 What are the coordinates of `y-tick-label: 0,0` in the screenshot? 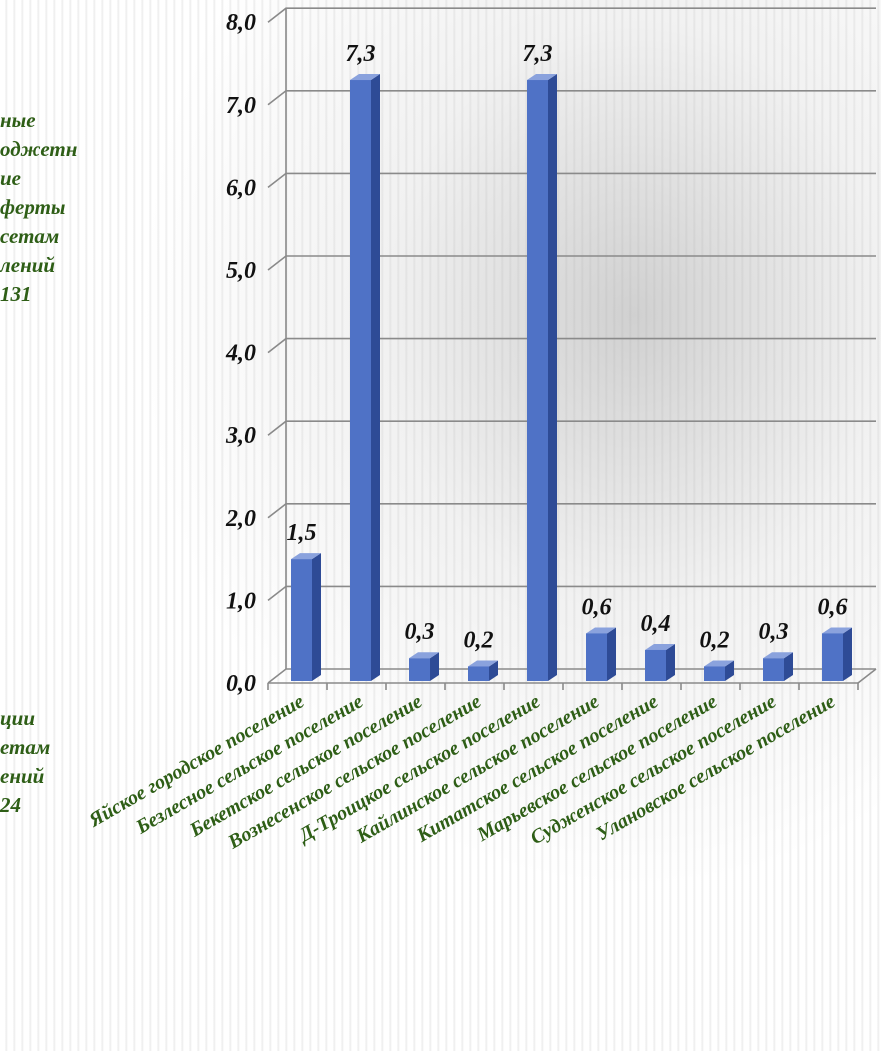 It's located at (241, 684).